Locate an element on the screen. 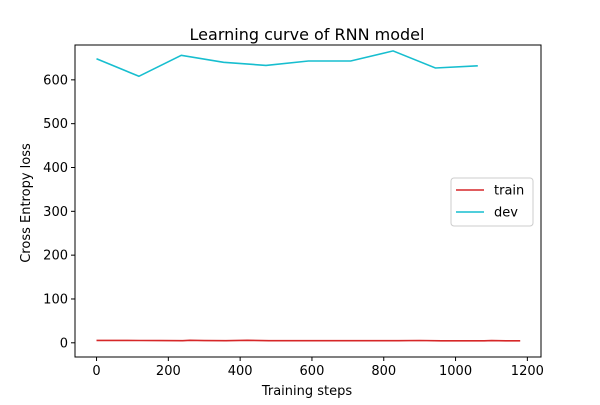  legend: train dev is located at coordinates (492, 202).